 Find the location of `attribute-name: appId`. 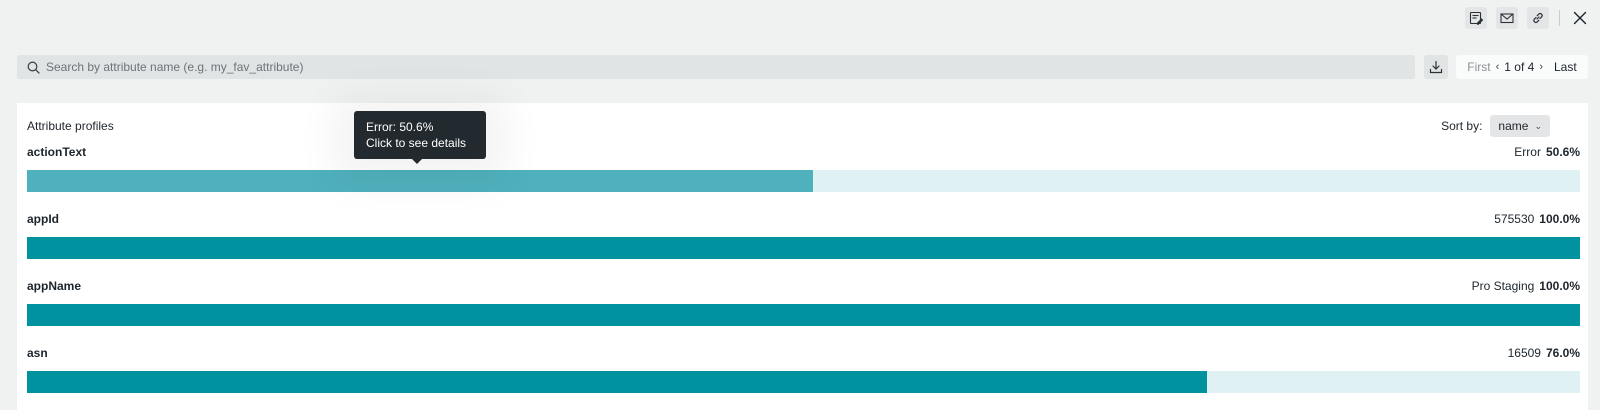

attribute-name: appId is located at coordinates (43, 219).